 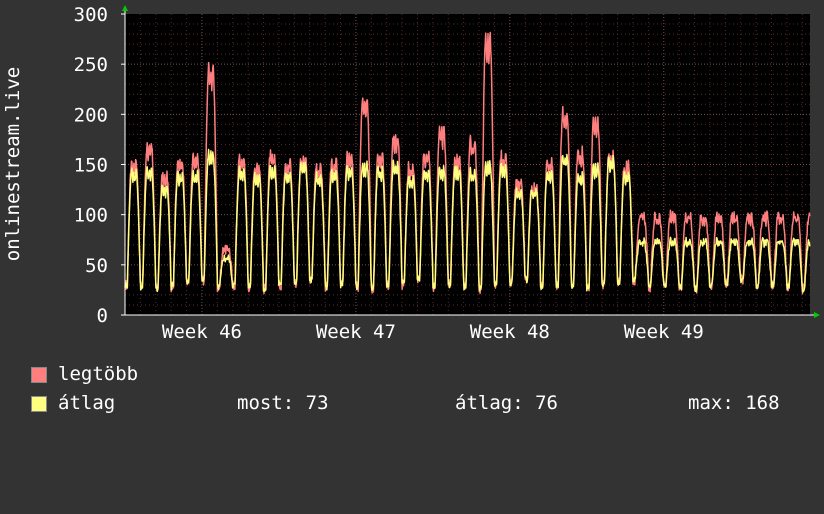 What do you see at coordinates (96, 266) in the screenshot?
I see `y-tick-label: 50` at bounding box center [96, 266].